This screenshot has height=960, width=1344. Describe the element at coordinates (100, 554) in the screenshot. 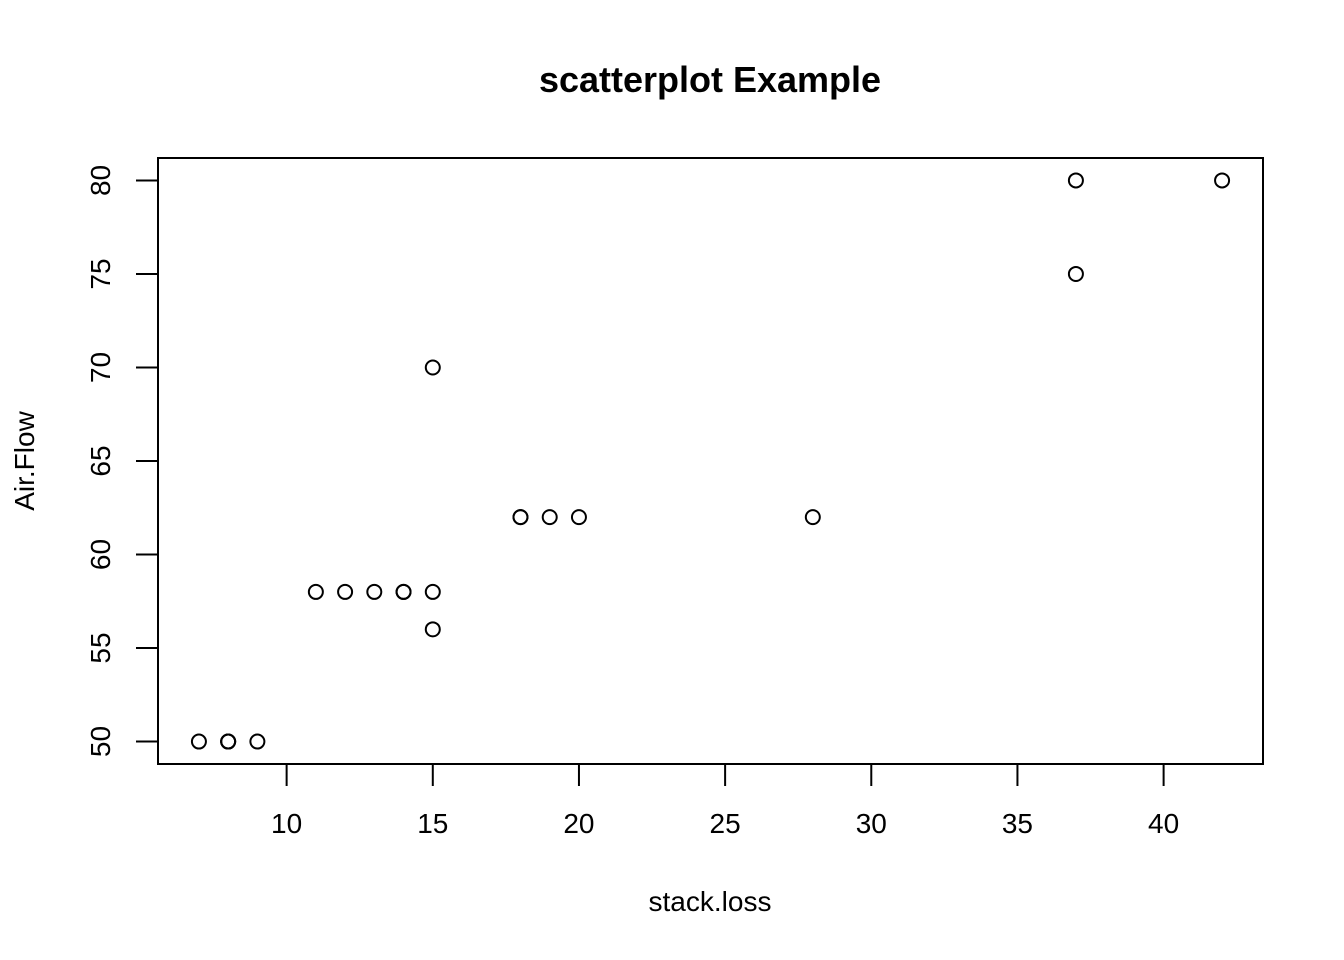

I see `y-tick-label: 60` at that location.